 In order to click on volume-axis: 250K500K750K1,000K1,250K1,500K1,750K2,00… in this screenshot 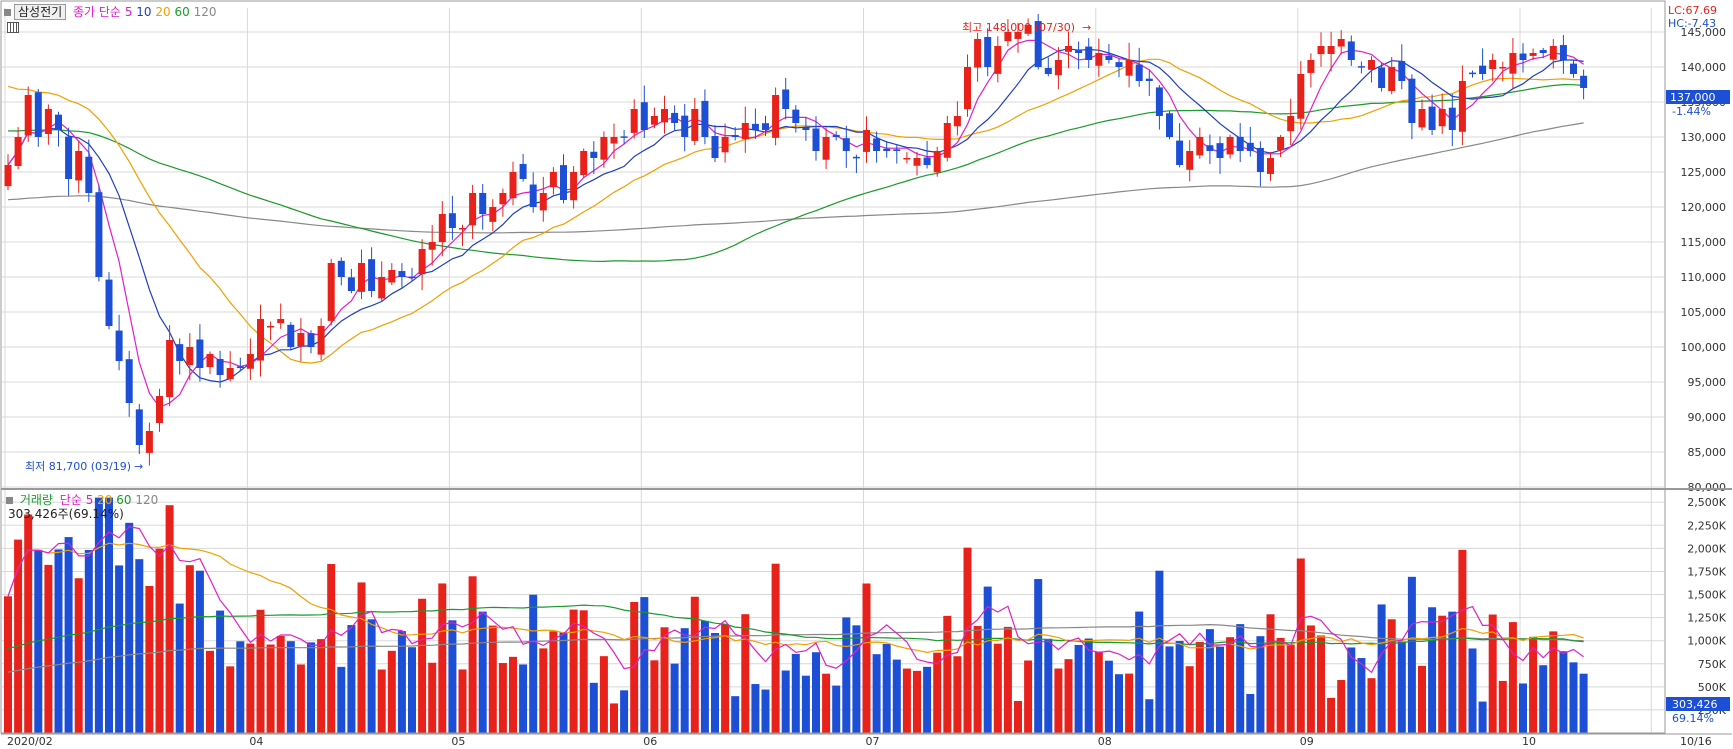, I will do `click(1706, 606)`.